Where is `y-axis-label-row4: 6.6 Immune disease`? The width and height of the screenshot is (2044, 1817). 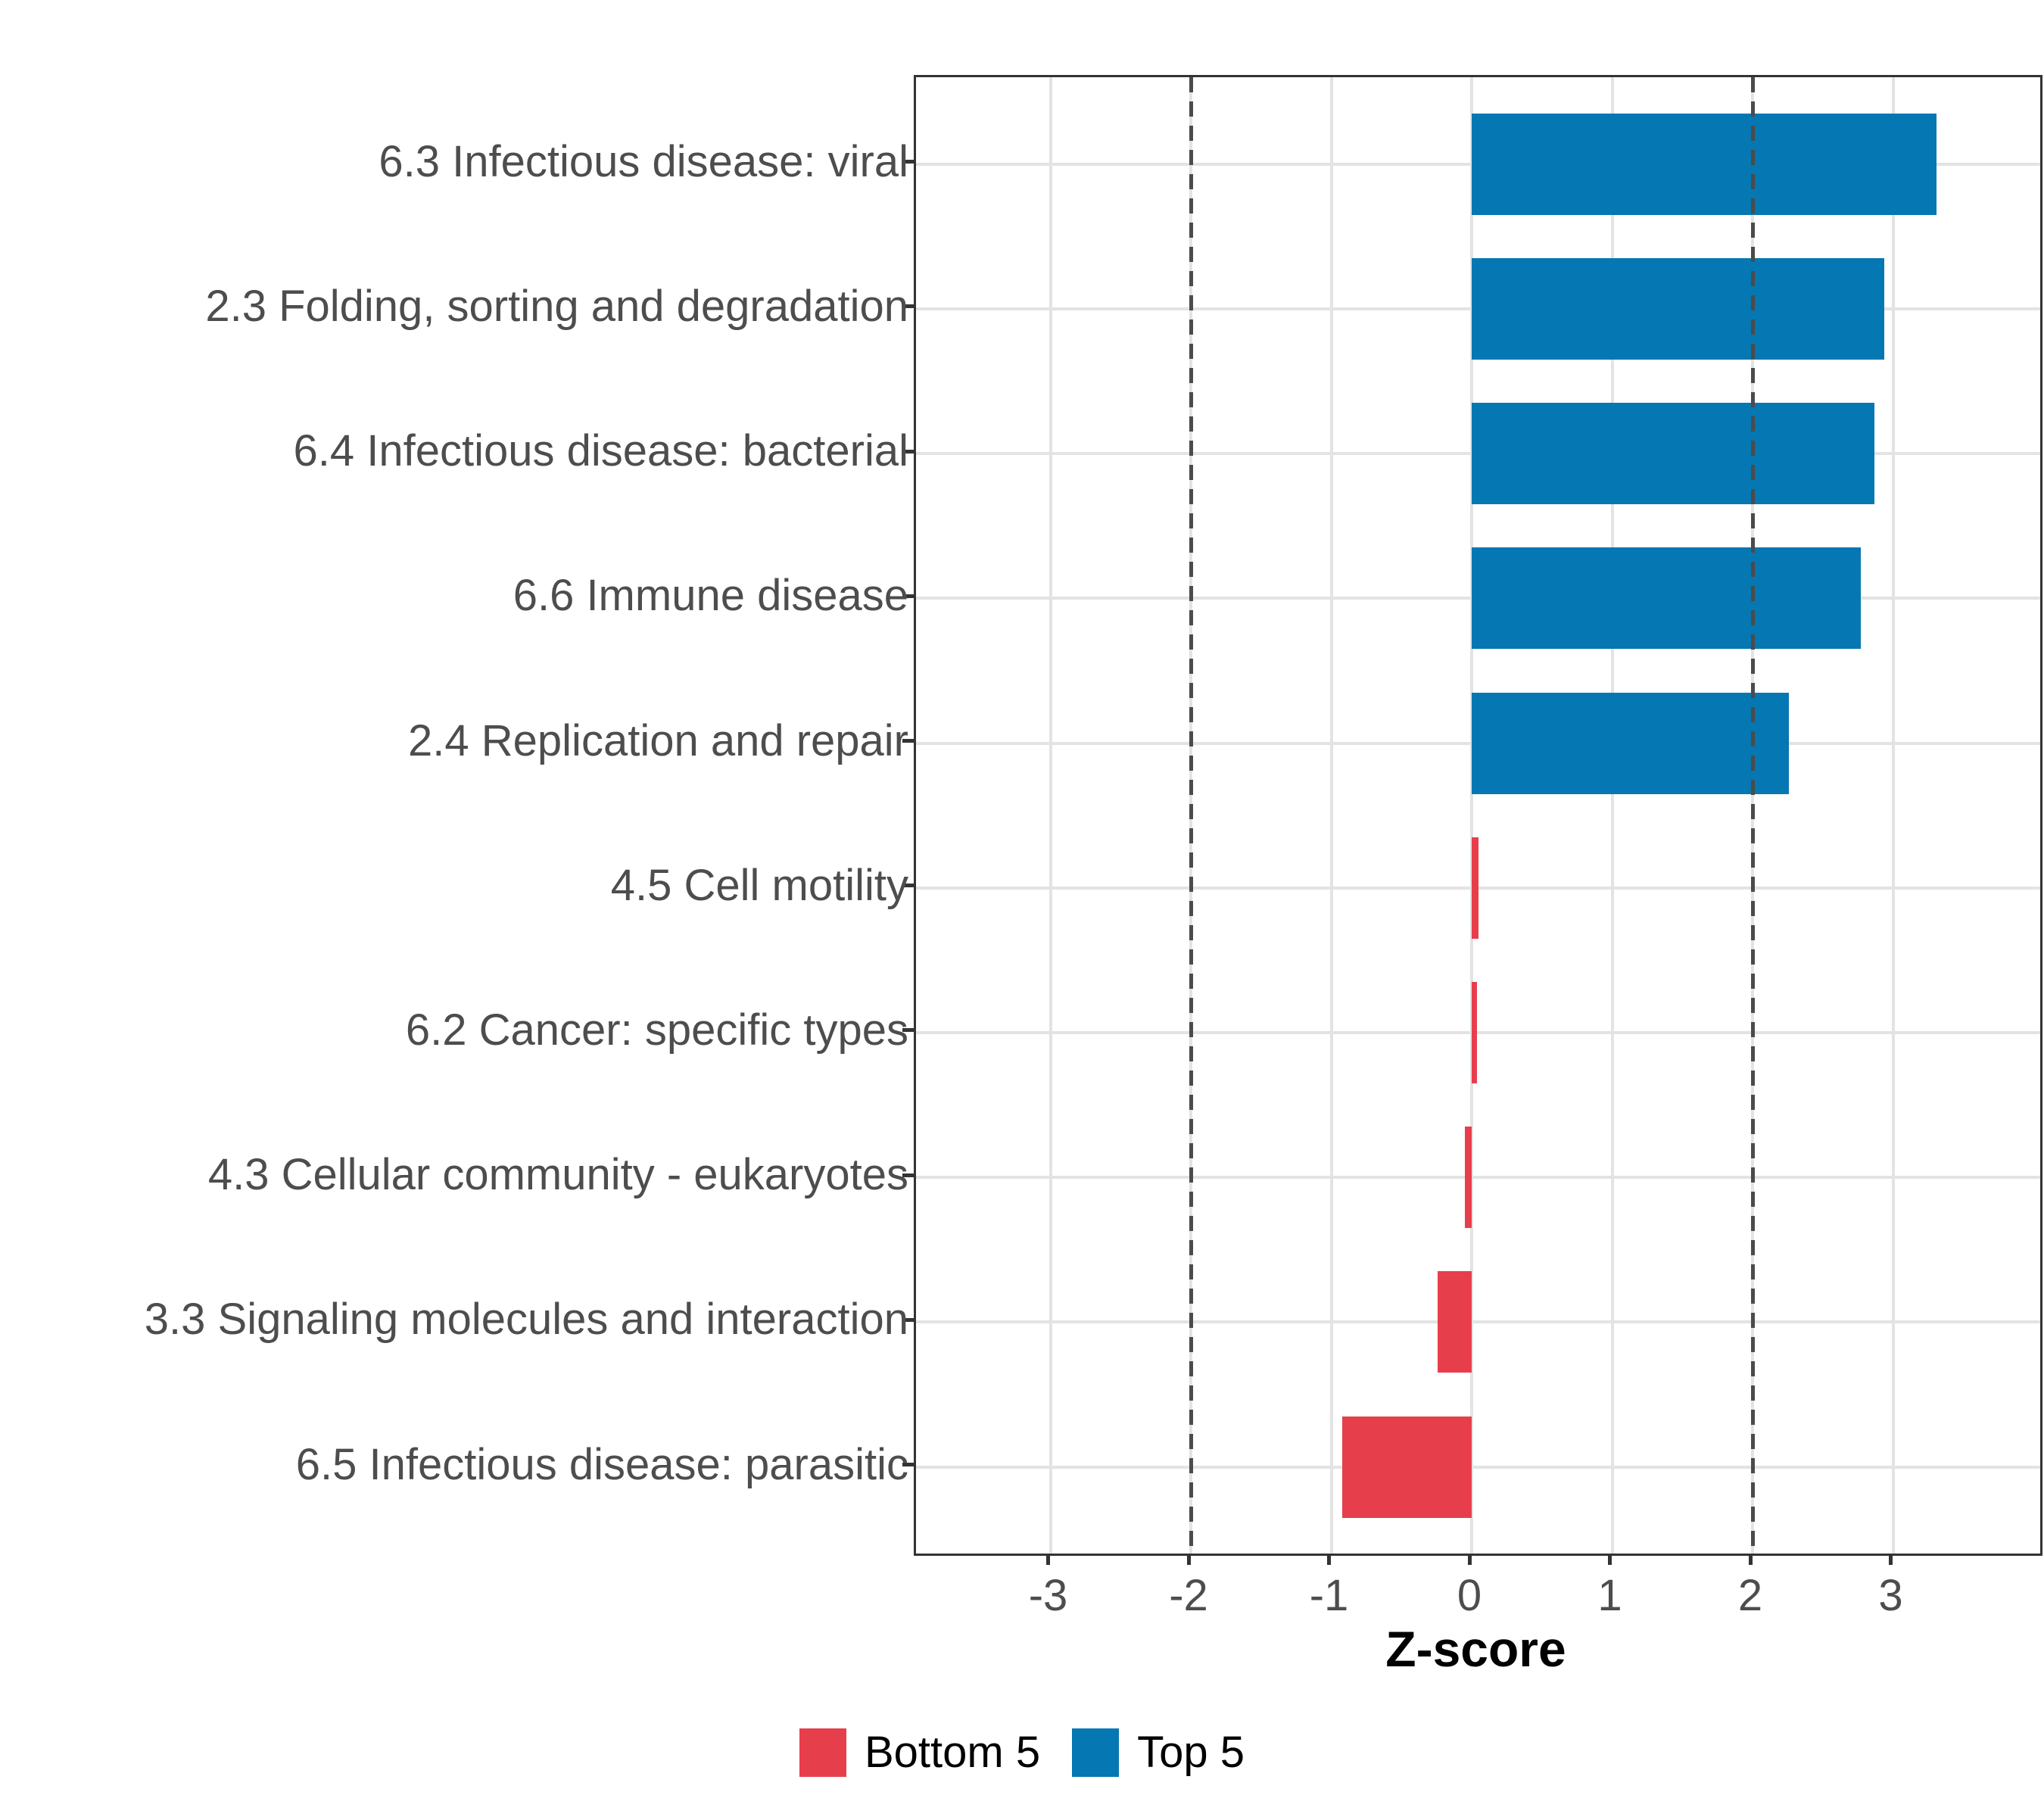
y-axis-label-row4: 6.6 Immune disease is located at coordinates (710, 596).